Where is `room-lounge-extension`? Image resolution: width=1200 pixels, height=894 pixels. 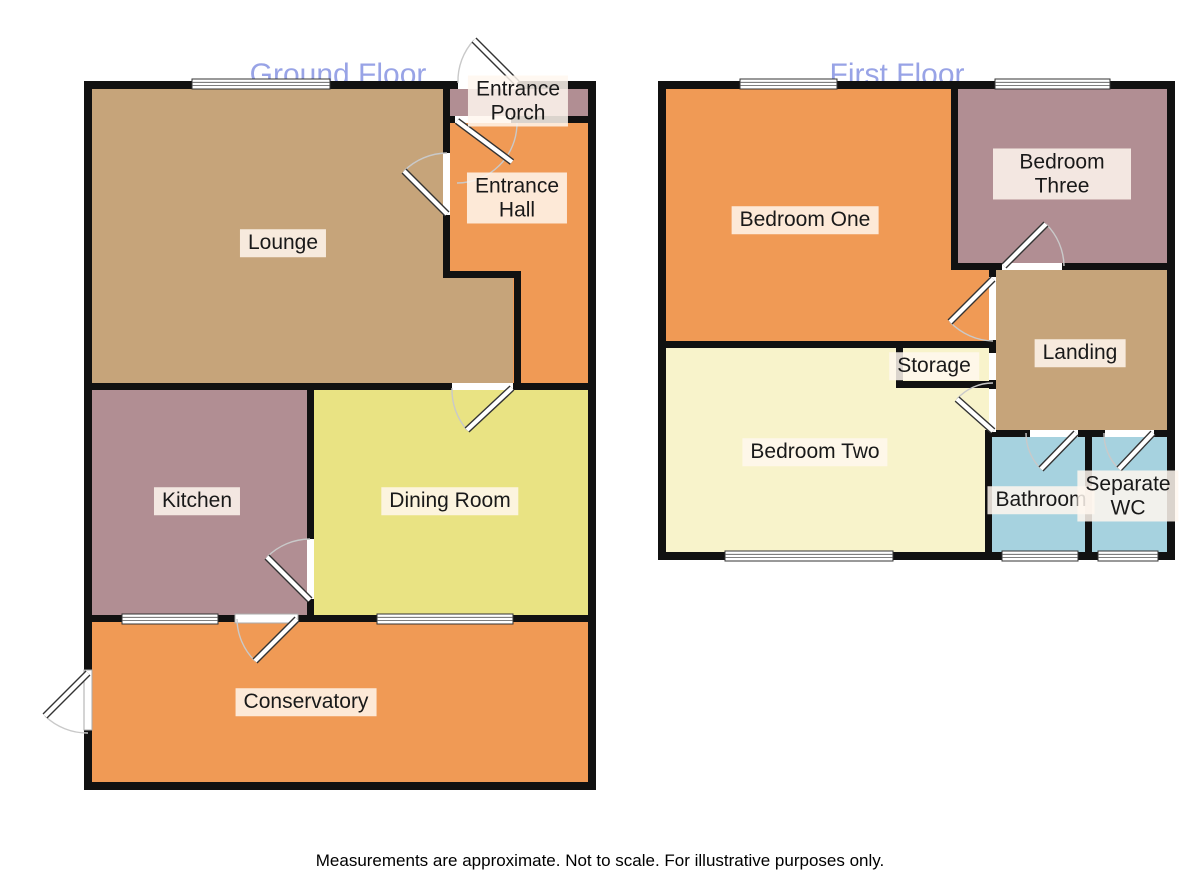
room-lounge-extension is located at coordinates (482, 329).